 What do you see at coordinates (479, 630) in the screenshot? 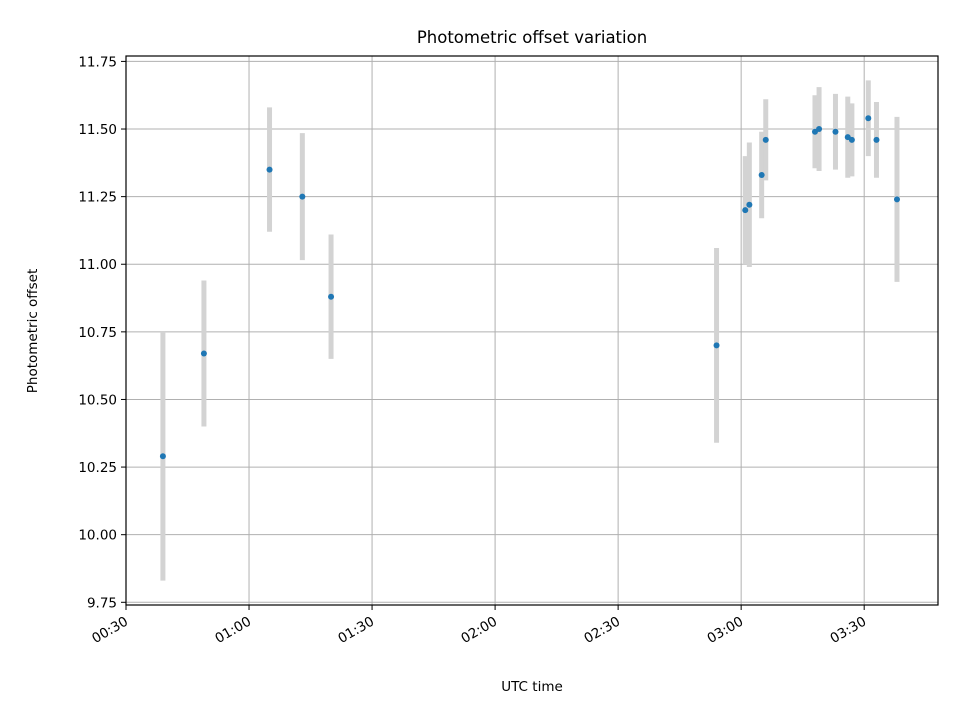
I see `x-tick-label: 02:00` at bounding box center [479, 630].